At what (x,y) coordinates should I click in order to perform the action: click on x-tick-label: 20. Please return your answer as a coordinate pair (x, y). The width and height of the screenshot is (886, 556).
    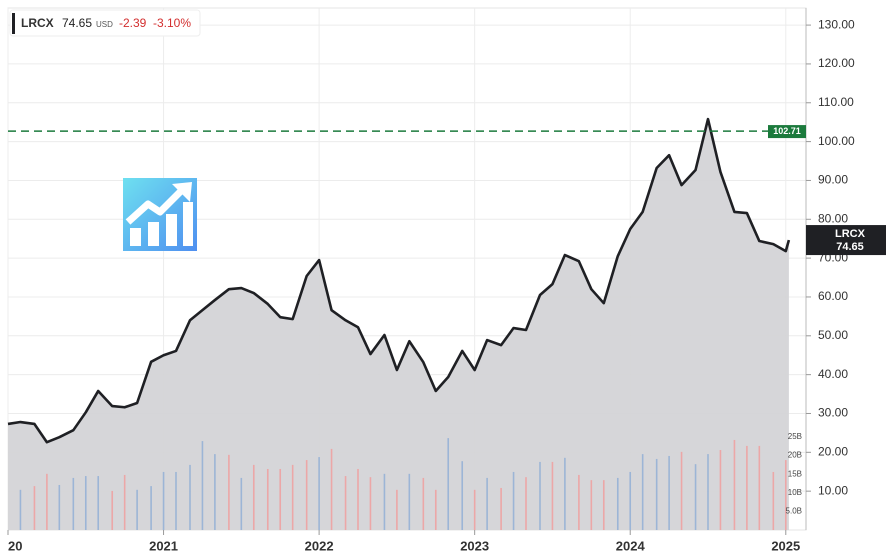
    Looking at the image, I should click on (15, 545).